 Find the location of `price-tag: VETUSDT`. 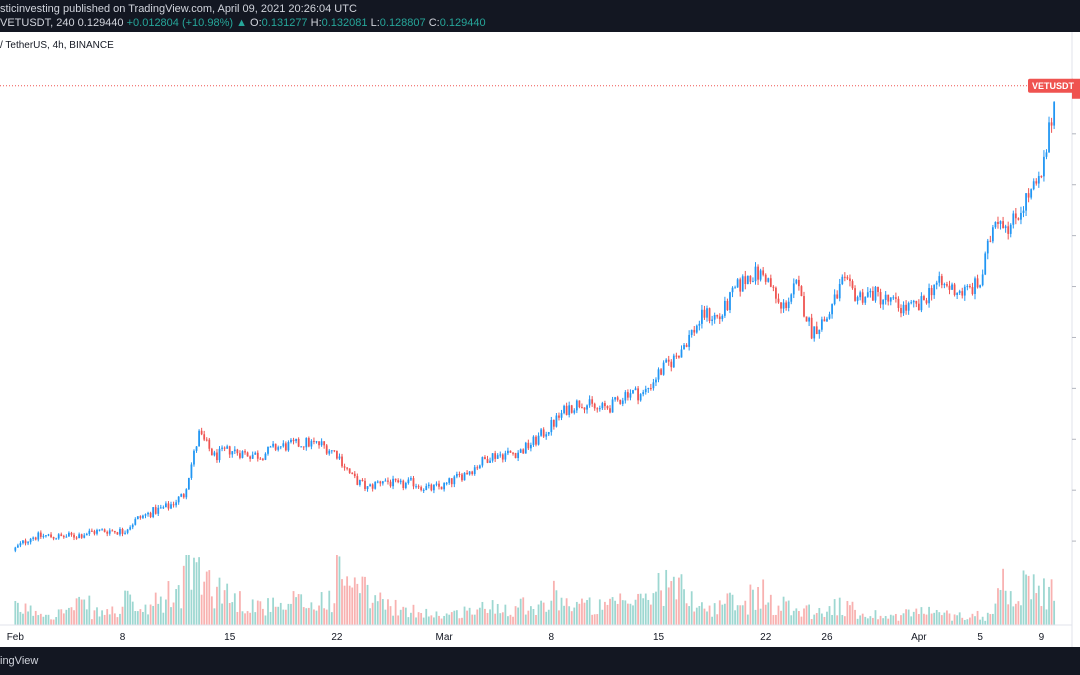

price-tag: VETUSDT is located at coordinates (1054, 88).